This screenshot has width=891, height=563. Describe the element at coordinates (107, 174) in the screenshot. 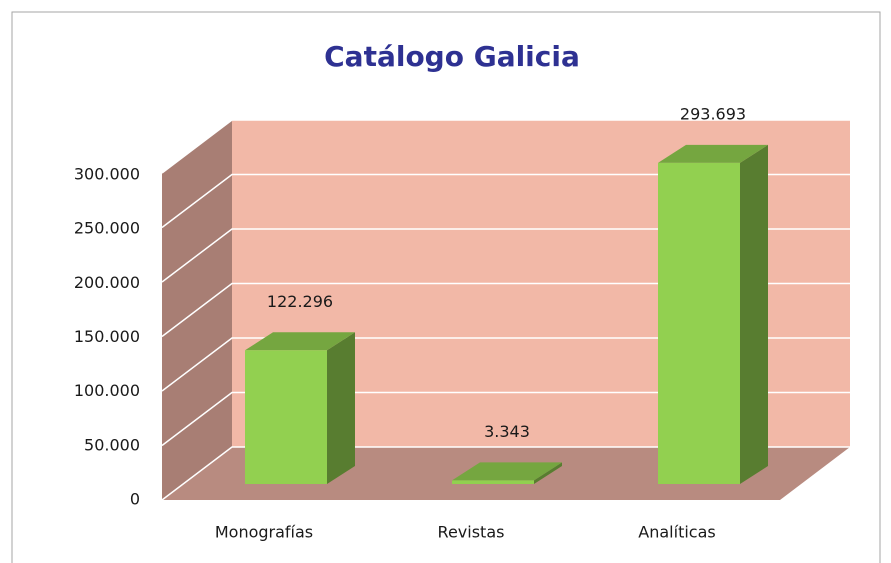

I see `y-tick-label: 300.000` at that location.